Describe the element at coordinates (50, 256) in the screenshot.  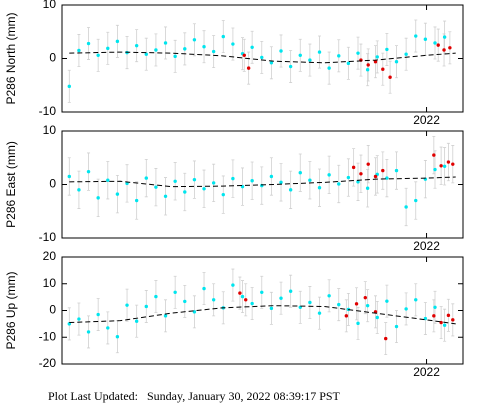
I see `y-tick-label: 20` at that location.